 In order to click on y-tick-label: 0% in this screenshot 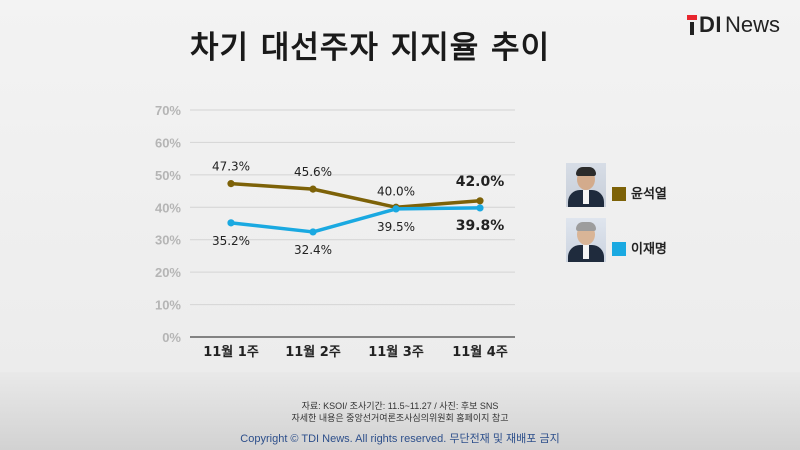, I will do `click(171, 337)`.